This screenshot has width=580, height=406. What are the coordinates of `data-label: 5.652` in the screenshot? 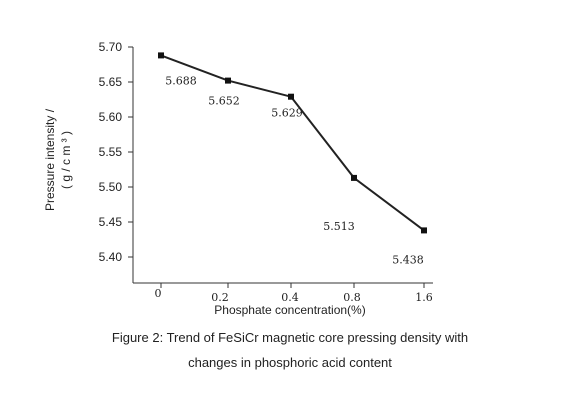 It's located at (224, 101).